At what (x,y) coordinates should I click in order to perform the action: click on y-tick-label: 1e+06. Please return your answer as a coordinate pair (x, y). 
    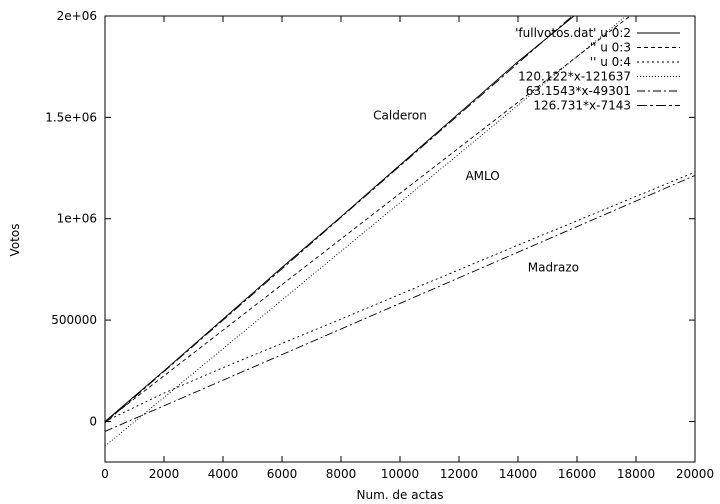
    Looking at the image, I should click on (77, 219).